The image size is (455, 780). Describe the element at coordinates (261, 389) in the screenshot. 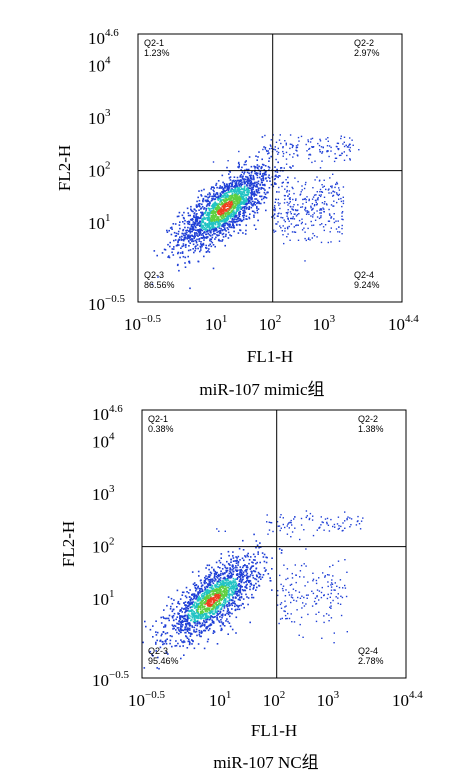

I see `panel-caption: miR-107 mimic组` at that location.